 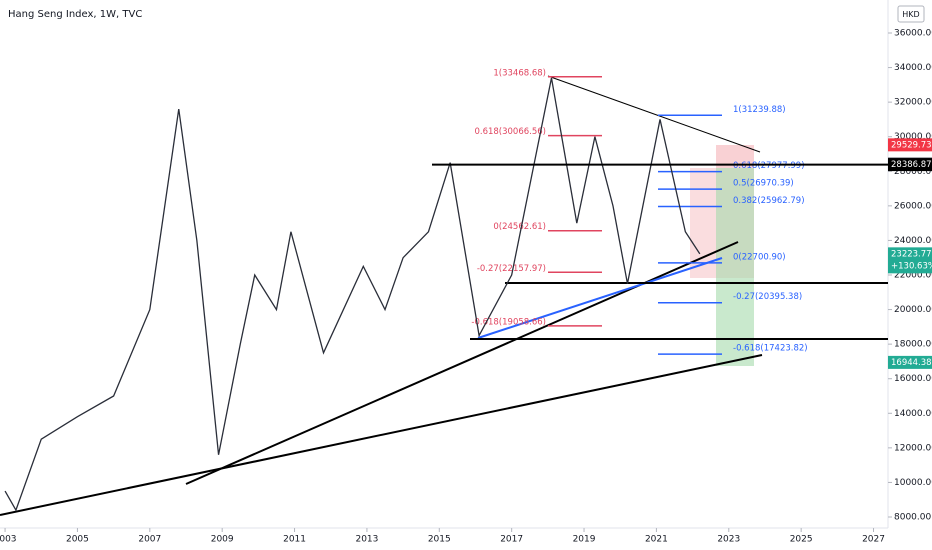 I want to click on currency: HKD, so click(x=910, y=14).